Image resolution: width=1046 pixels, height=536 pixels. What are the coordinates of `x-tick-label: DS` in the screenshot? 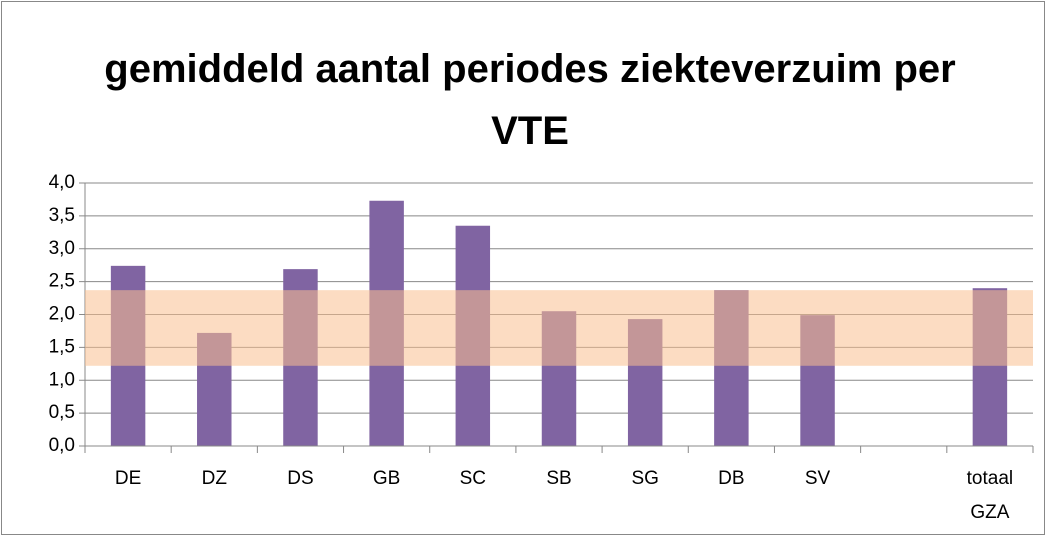 It's located at (300, 478).